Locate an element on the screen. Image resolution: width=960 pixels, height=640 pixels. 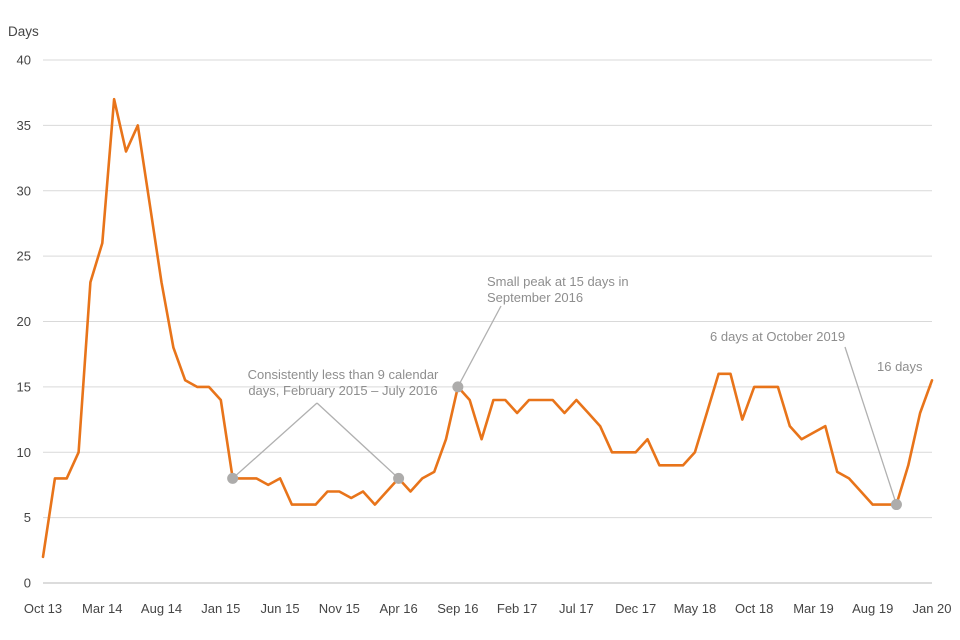
x-tick-label: Nov 15 is located at coordinates (339, 608).